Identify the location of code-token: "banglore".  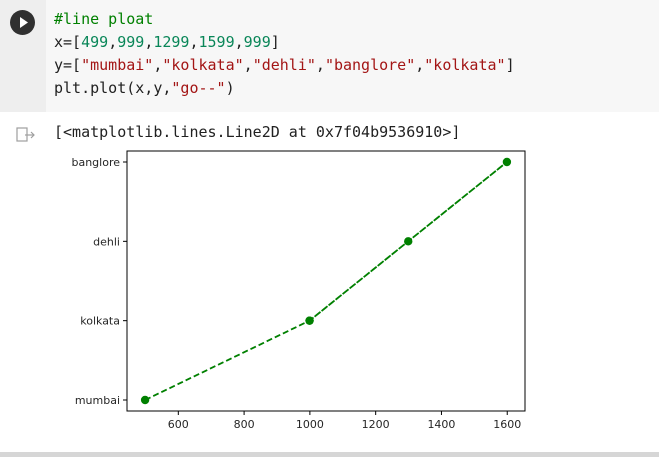
(370, 65).